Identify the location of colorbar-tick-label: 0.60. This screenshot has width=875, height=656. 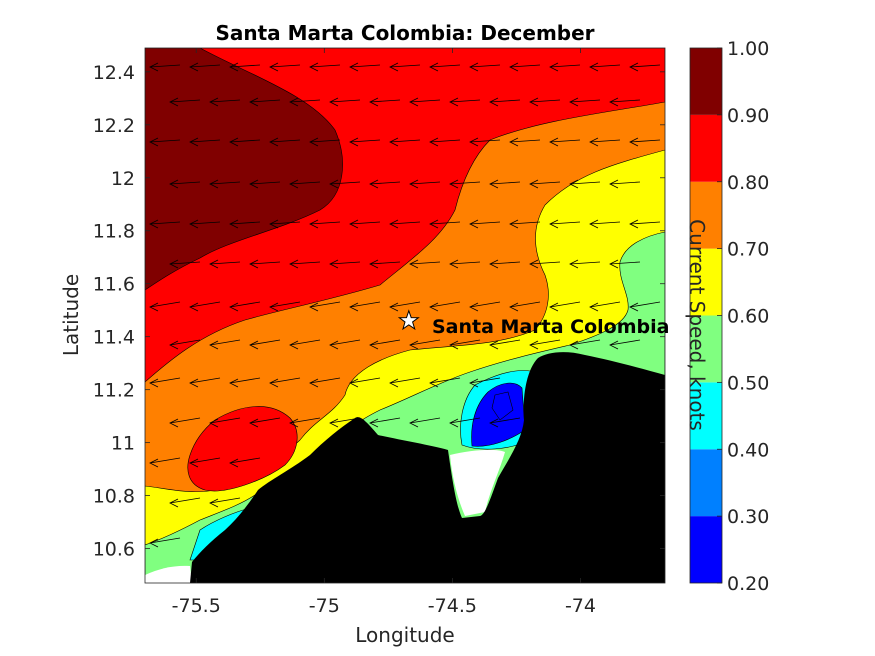
(748, 317).